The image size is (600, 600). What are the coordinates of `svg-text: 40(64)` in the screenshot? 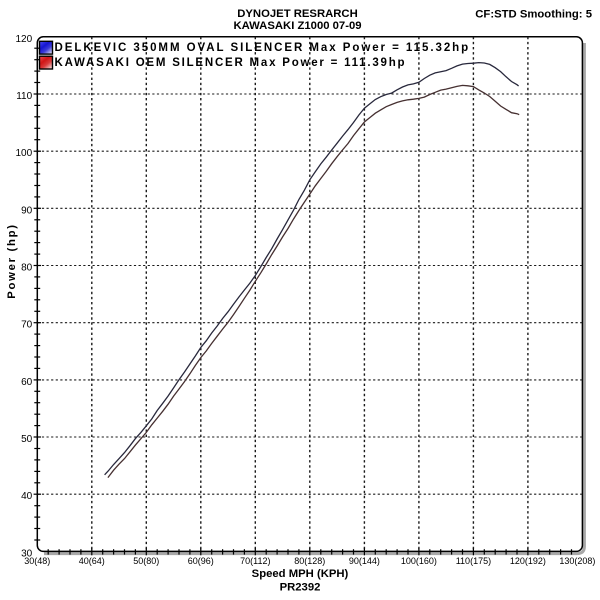 It's located at (92, 561).